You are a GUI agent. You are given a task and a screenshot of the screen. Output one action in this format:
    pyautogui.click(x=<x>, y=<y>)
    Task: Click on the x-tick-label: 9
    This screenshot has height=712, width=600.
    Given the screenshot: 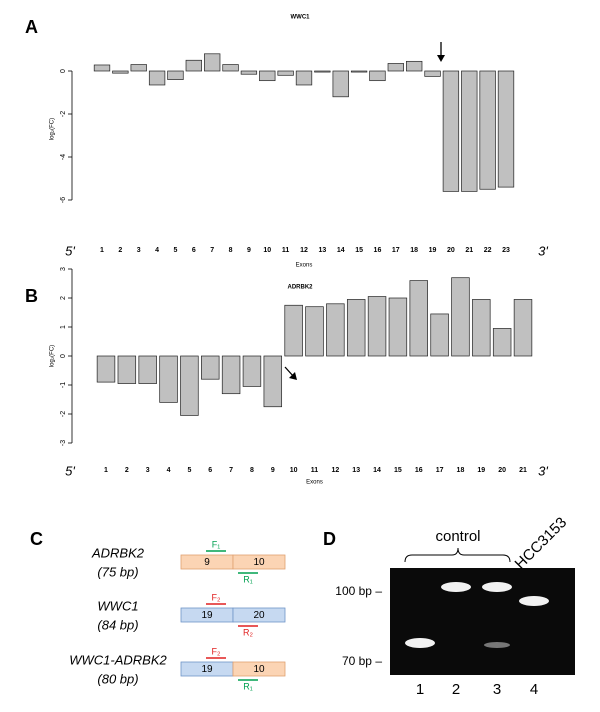 What is the action you would take?
    pyautogui.click(x=249, y=250)
    